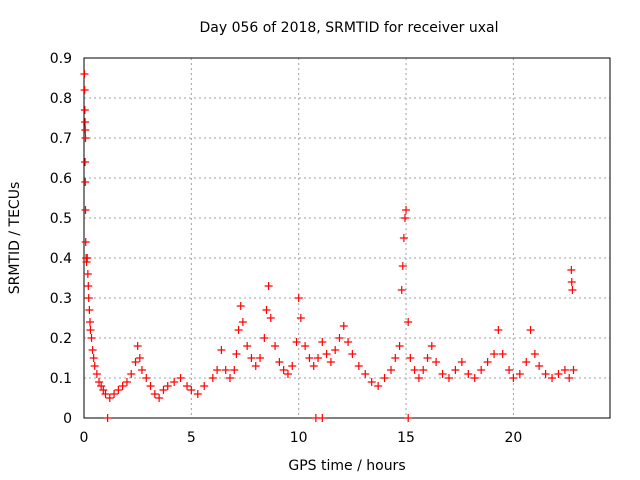 This screenshot has width=640, height=480. What do you see at coordinates (61, 259) in the screenshot?
I see `y-tick-label: 0.4` at bounding box center [61, 259].